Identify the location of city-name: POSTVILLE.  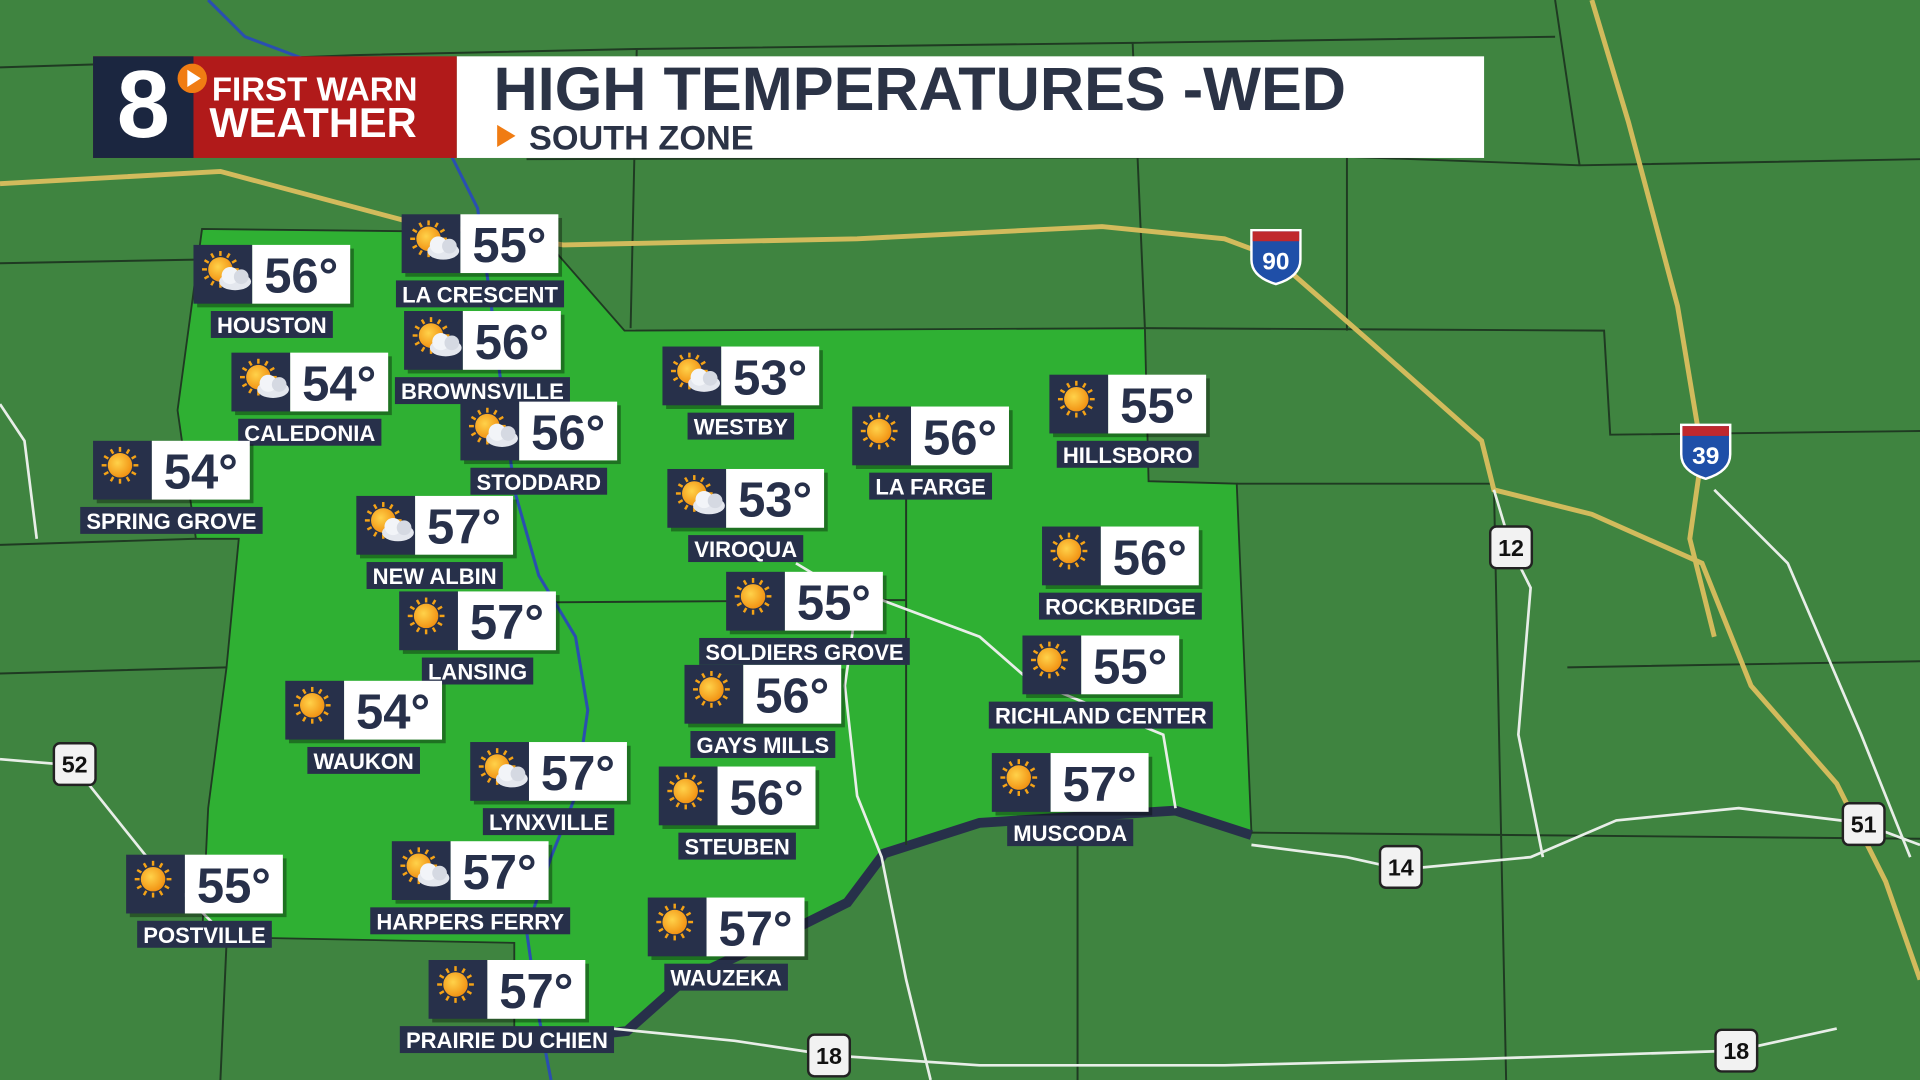
(204, 935).